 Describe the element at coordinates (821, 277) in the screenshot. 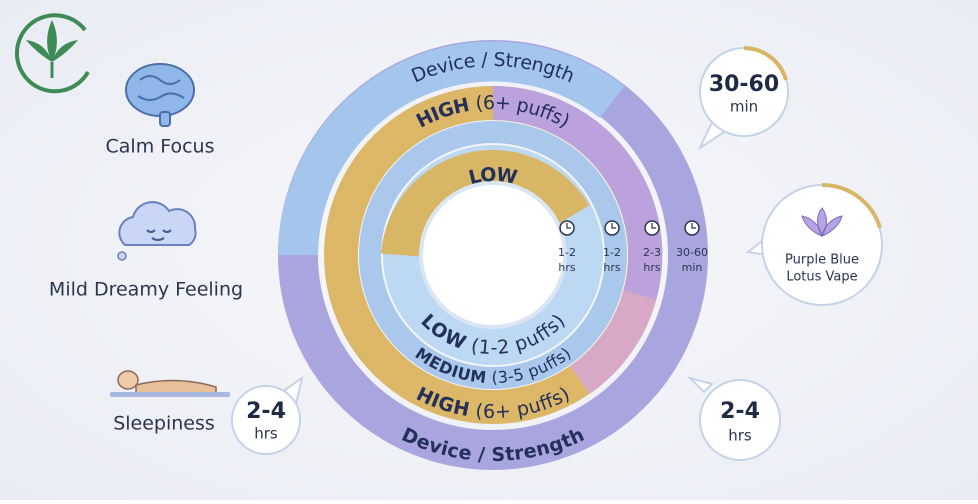

I see `product-line: Lotus Vape` at that location.